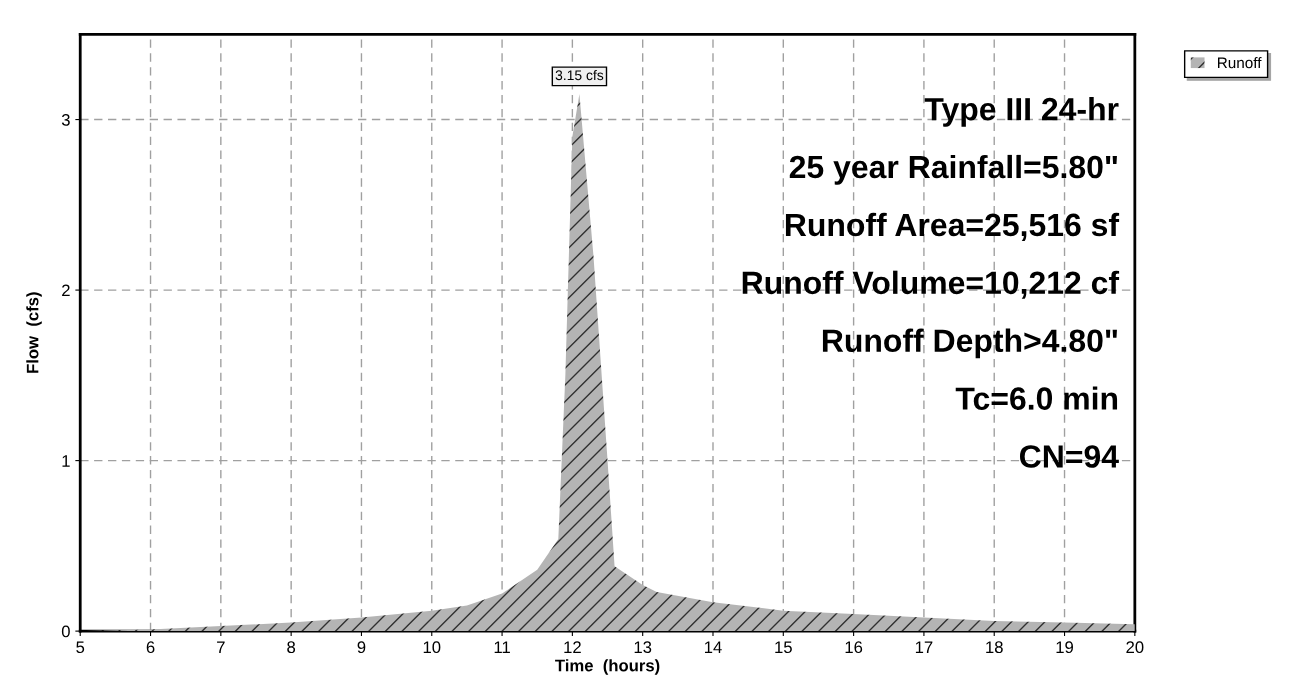 This screenshot has height=686, width=1294. What do you see at coordinates (924, 647) in the screenshot?
I see `x-tick-label: 17` at bounding box center [924, 647].